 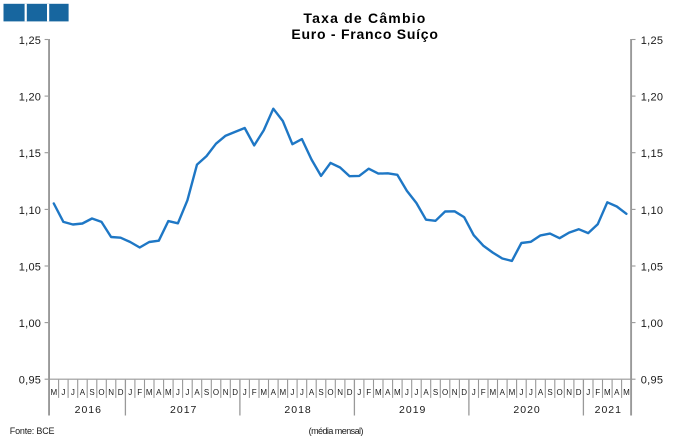 I want to click on svg-text: 2019, so click(x=412, y=410).